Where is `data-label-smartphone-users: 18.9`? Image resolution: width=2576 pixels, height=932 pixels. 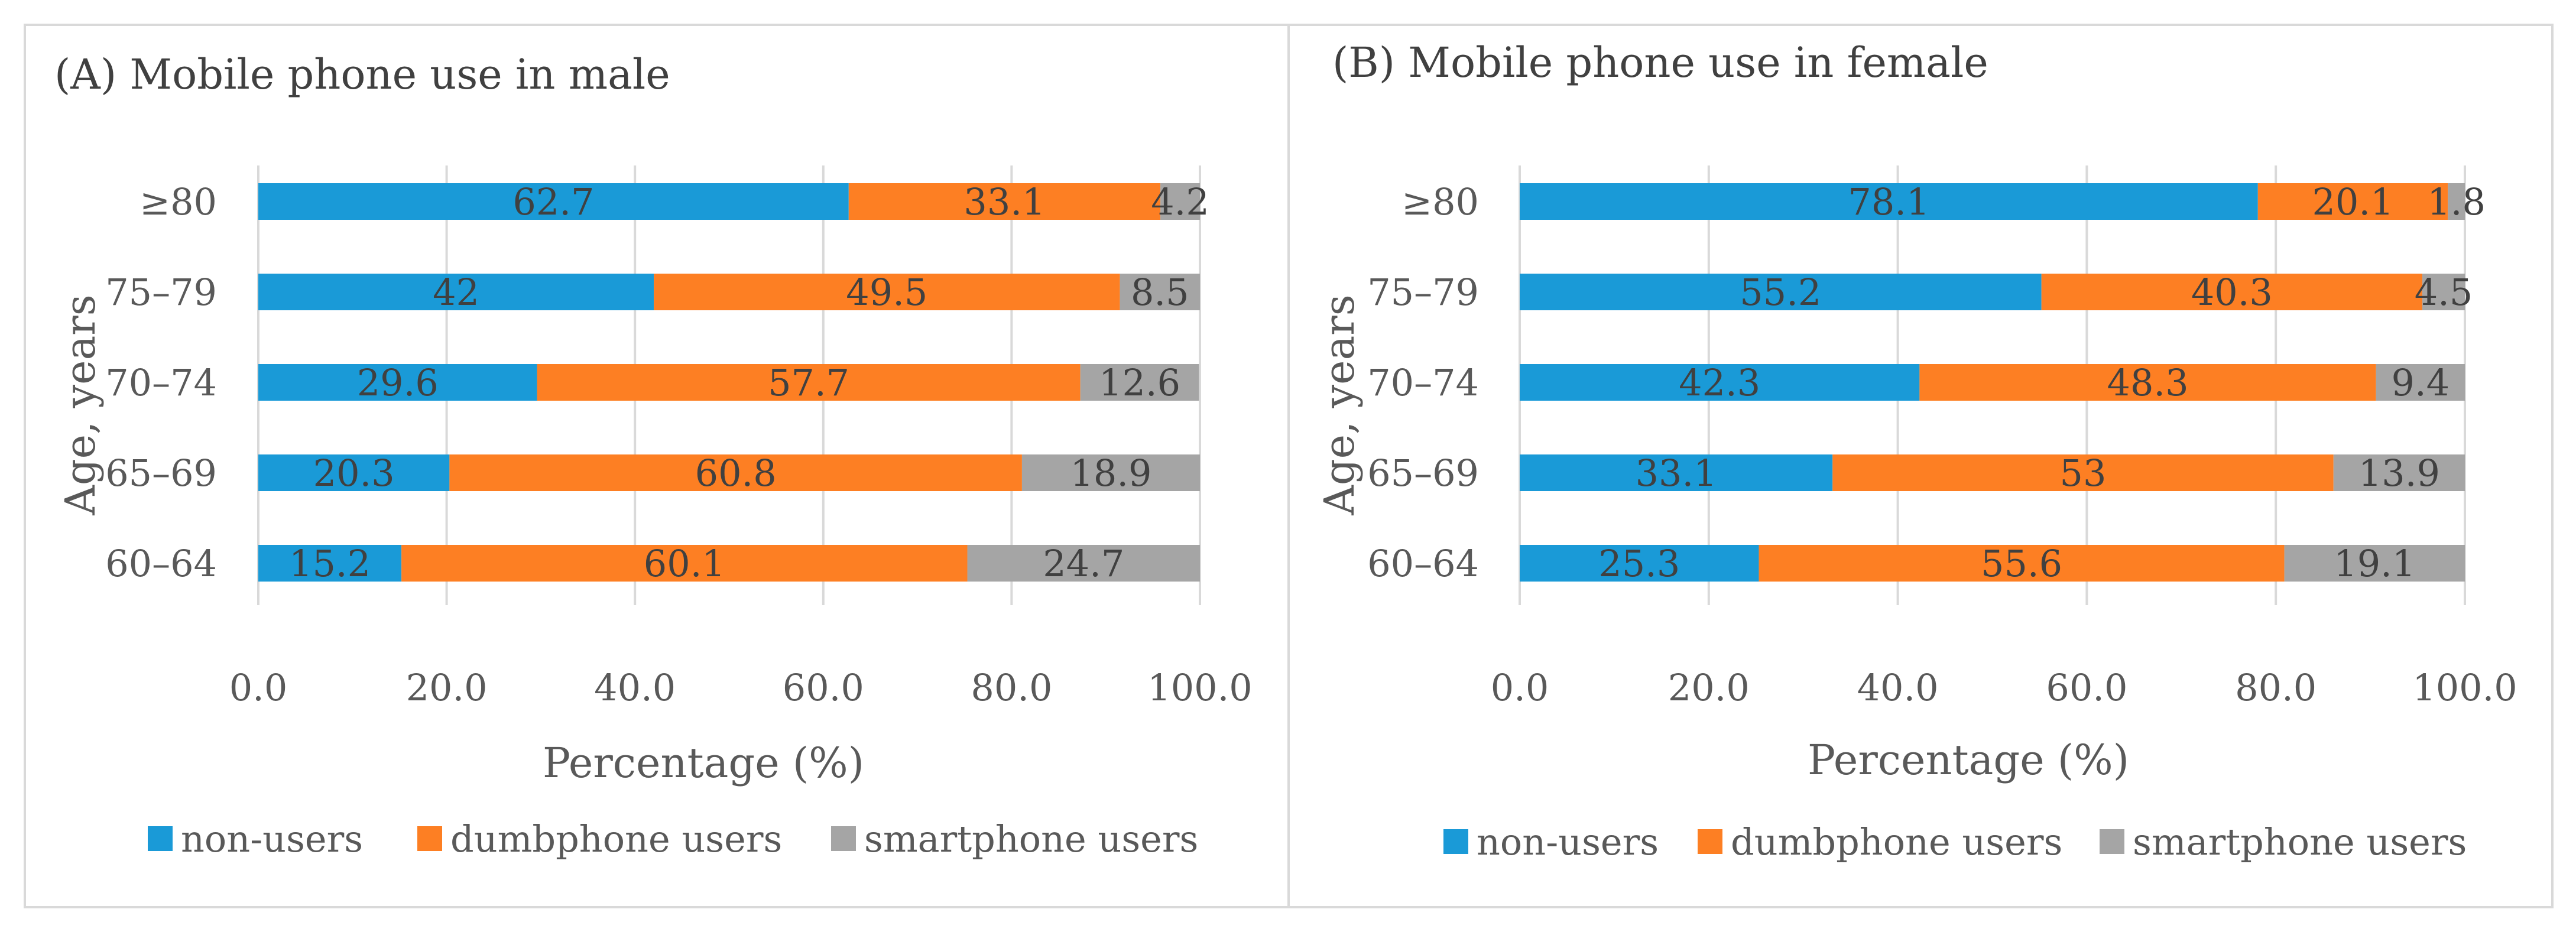 data-label-smartphone-users: 18.9 is located at coordinates (1110, 473).